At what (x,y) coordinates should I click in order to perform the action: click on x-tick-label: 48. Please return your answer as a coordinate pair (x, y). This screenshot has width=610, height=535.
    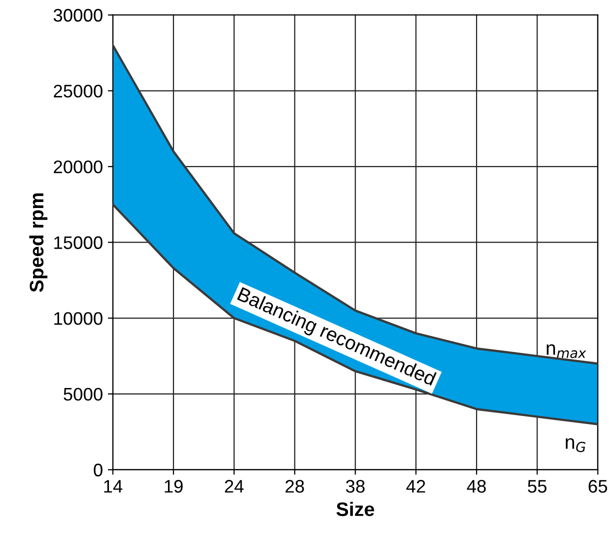
    Looking at the image, I should click on (476, 486).